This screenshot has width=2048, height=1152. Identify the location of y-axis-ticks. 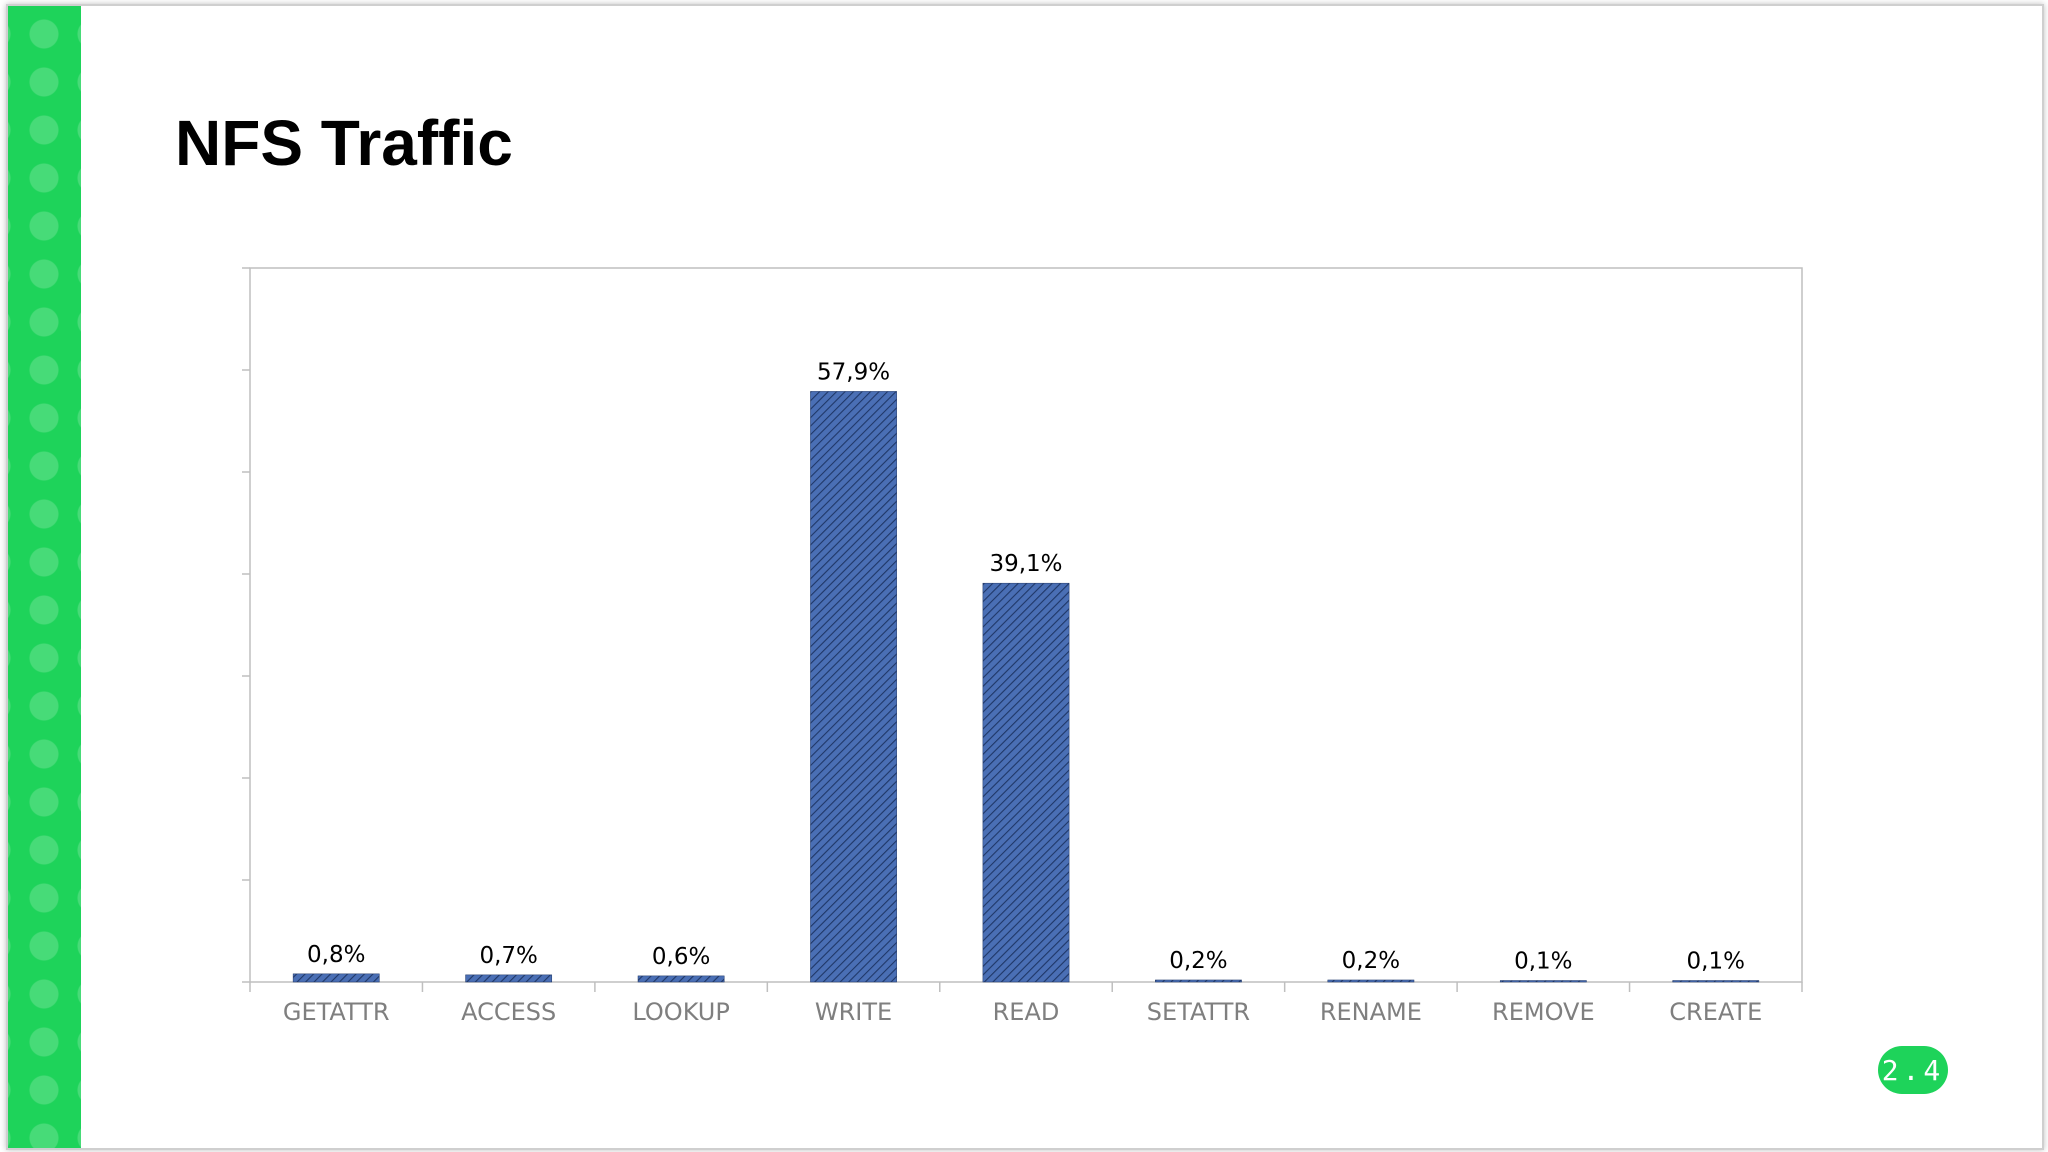
(246, 625).